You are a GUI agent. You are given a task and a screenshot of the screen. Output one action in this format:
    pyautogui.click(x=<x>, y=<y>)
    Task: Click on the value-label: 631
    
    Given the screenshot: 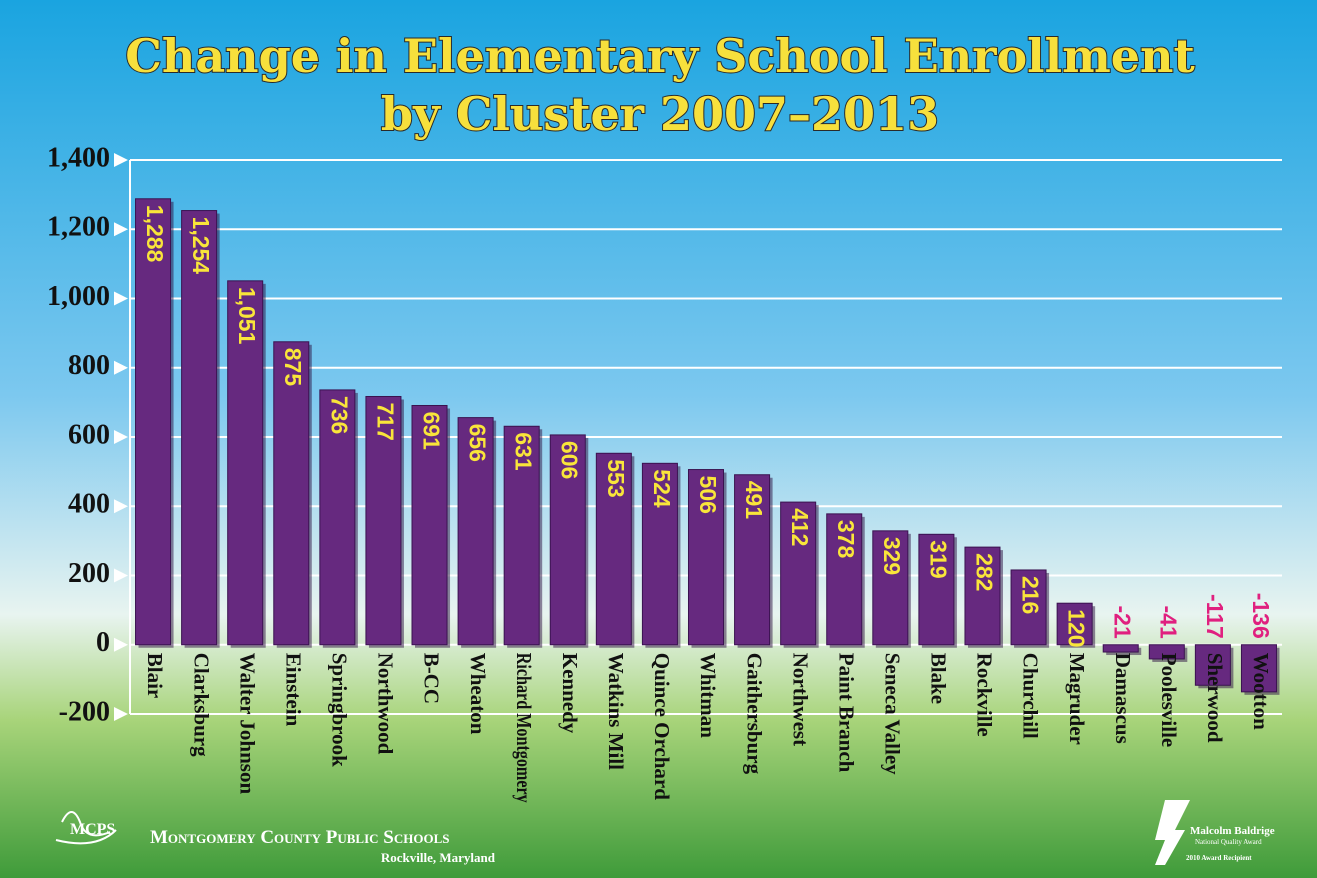 What is the action you would take?
    pyautogui.click(x=524, y=451)
    